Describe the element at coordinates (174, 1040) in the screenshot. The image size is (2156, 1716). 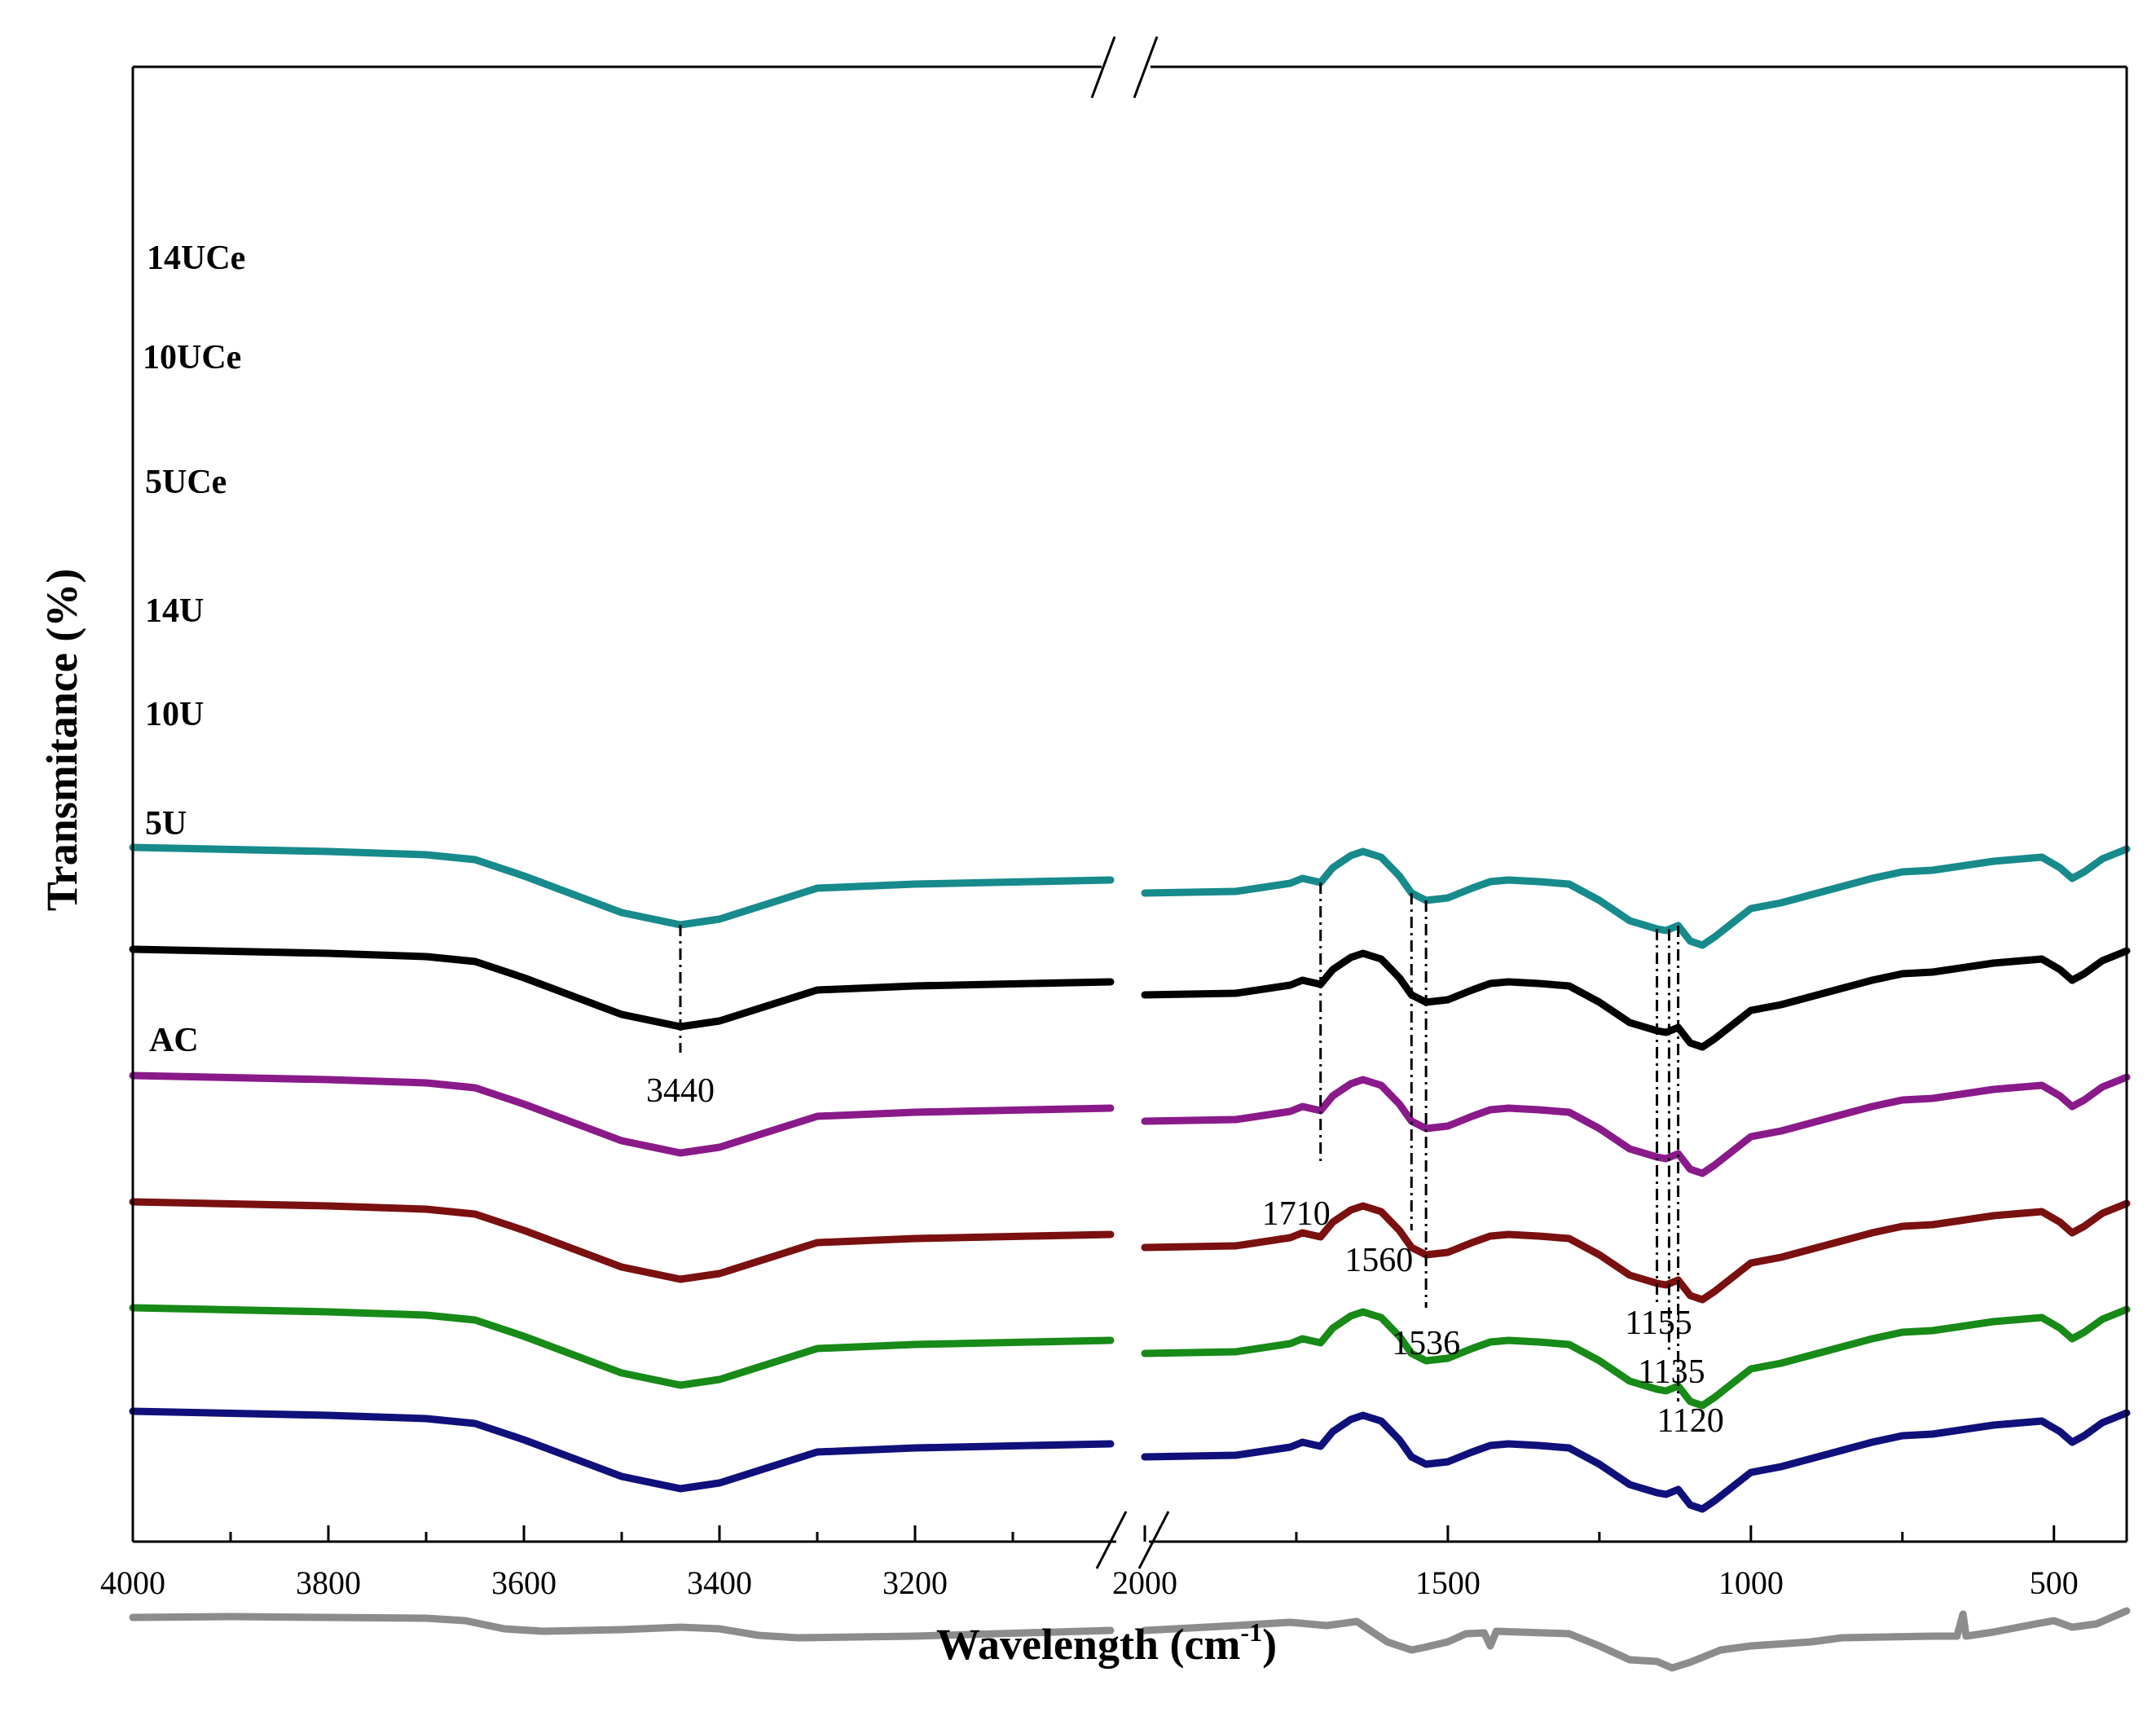
I see `series-label-AC: AC` at that location.